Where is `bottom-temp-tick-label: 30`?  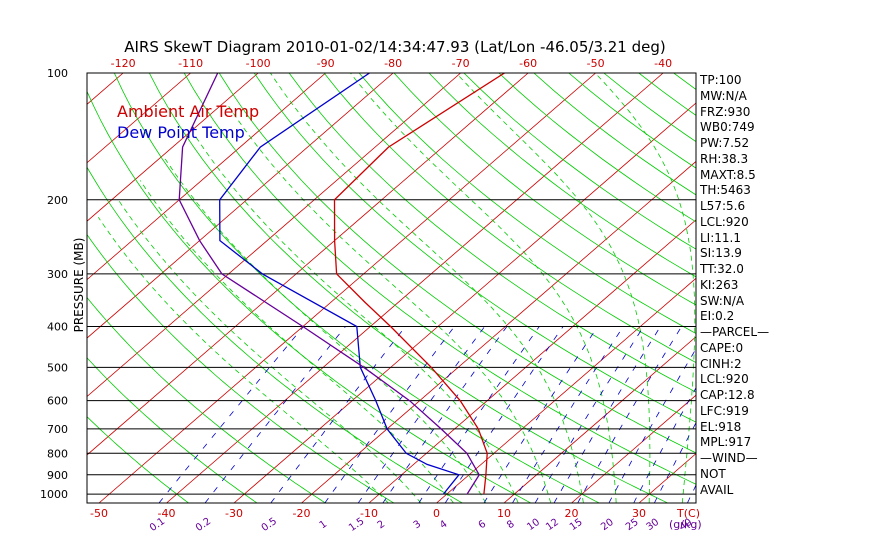
bottom-temp-tick-label: 30 is located at coordinates (639, 513).